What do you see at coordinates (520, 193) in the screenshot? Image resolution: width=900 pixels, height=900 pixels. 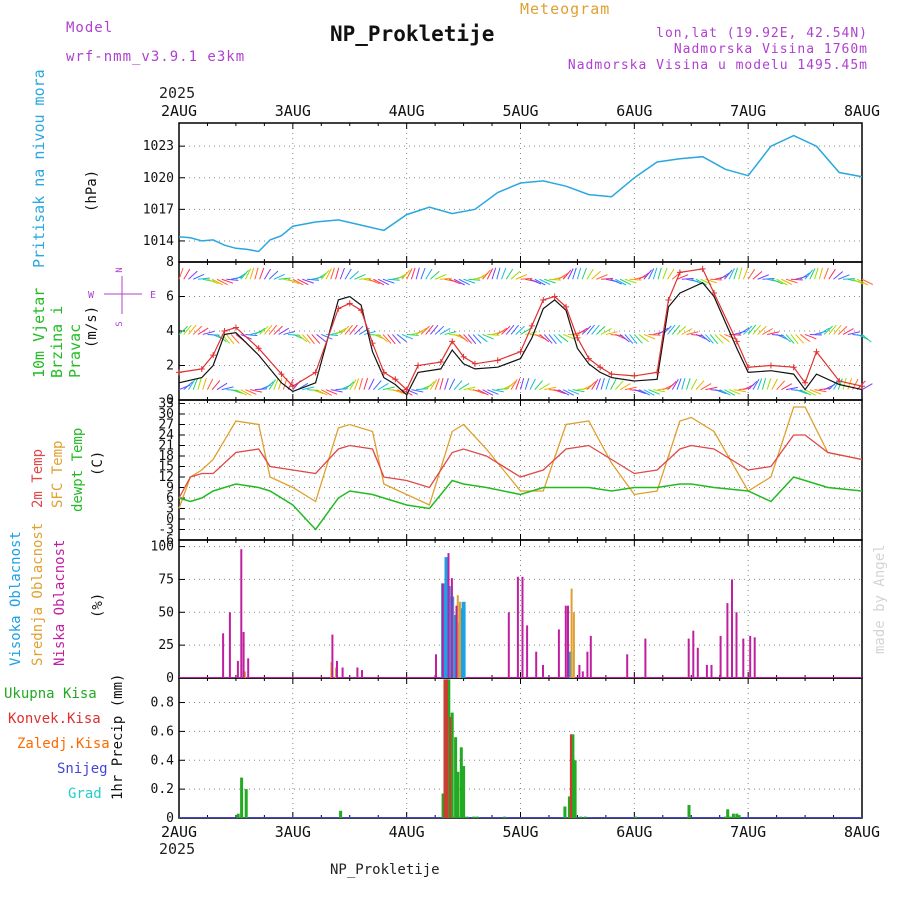 I see `pressure-line` at bounding box center [520, 193].